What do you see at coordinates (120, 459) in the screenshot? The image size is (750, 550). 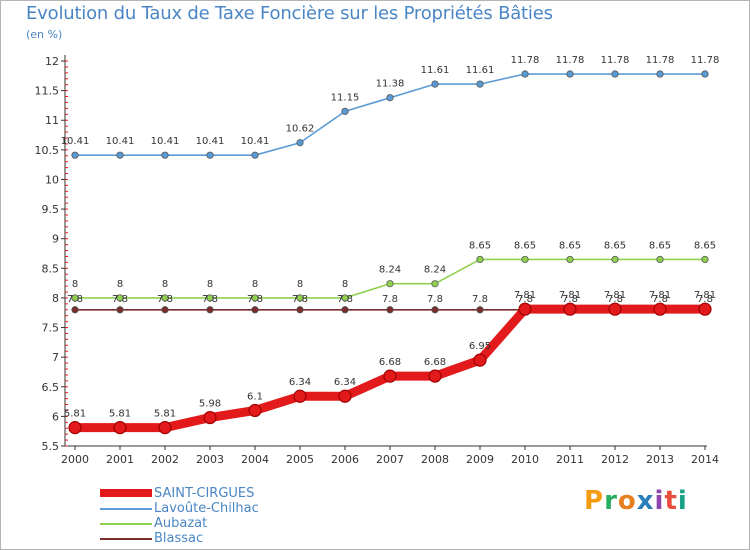 I see `x-tick-label: 2001` at bounding box center [120, 459].